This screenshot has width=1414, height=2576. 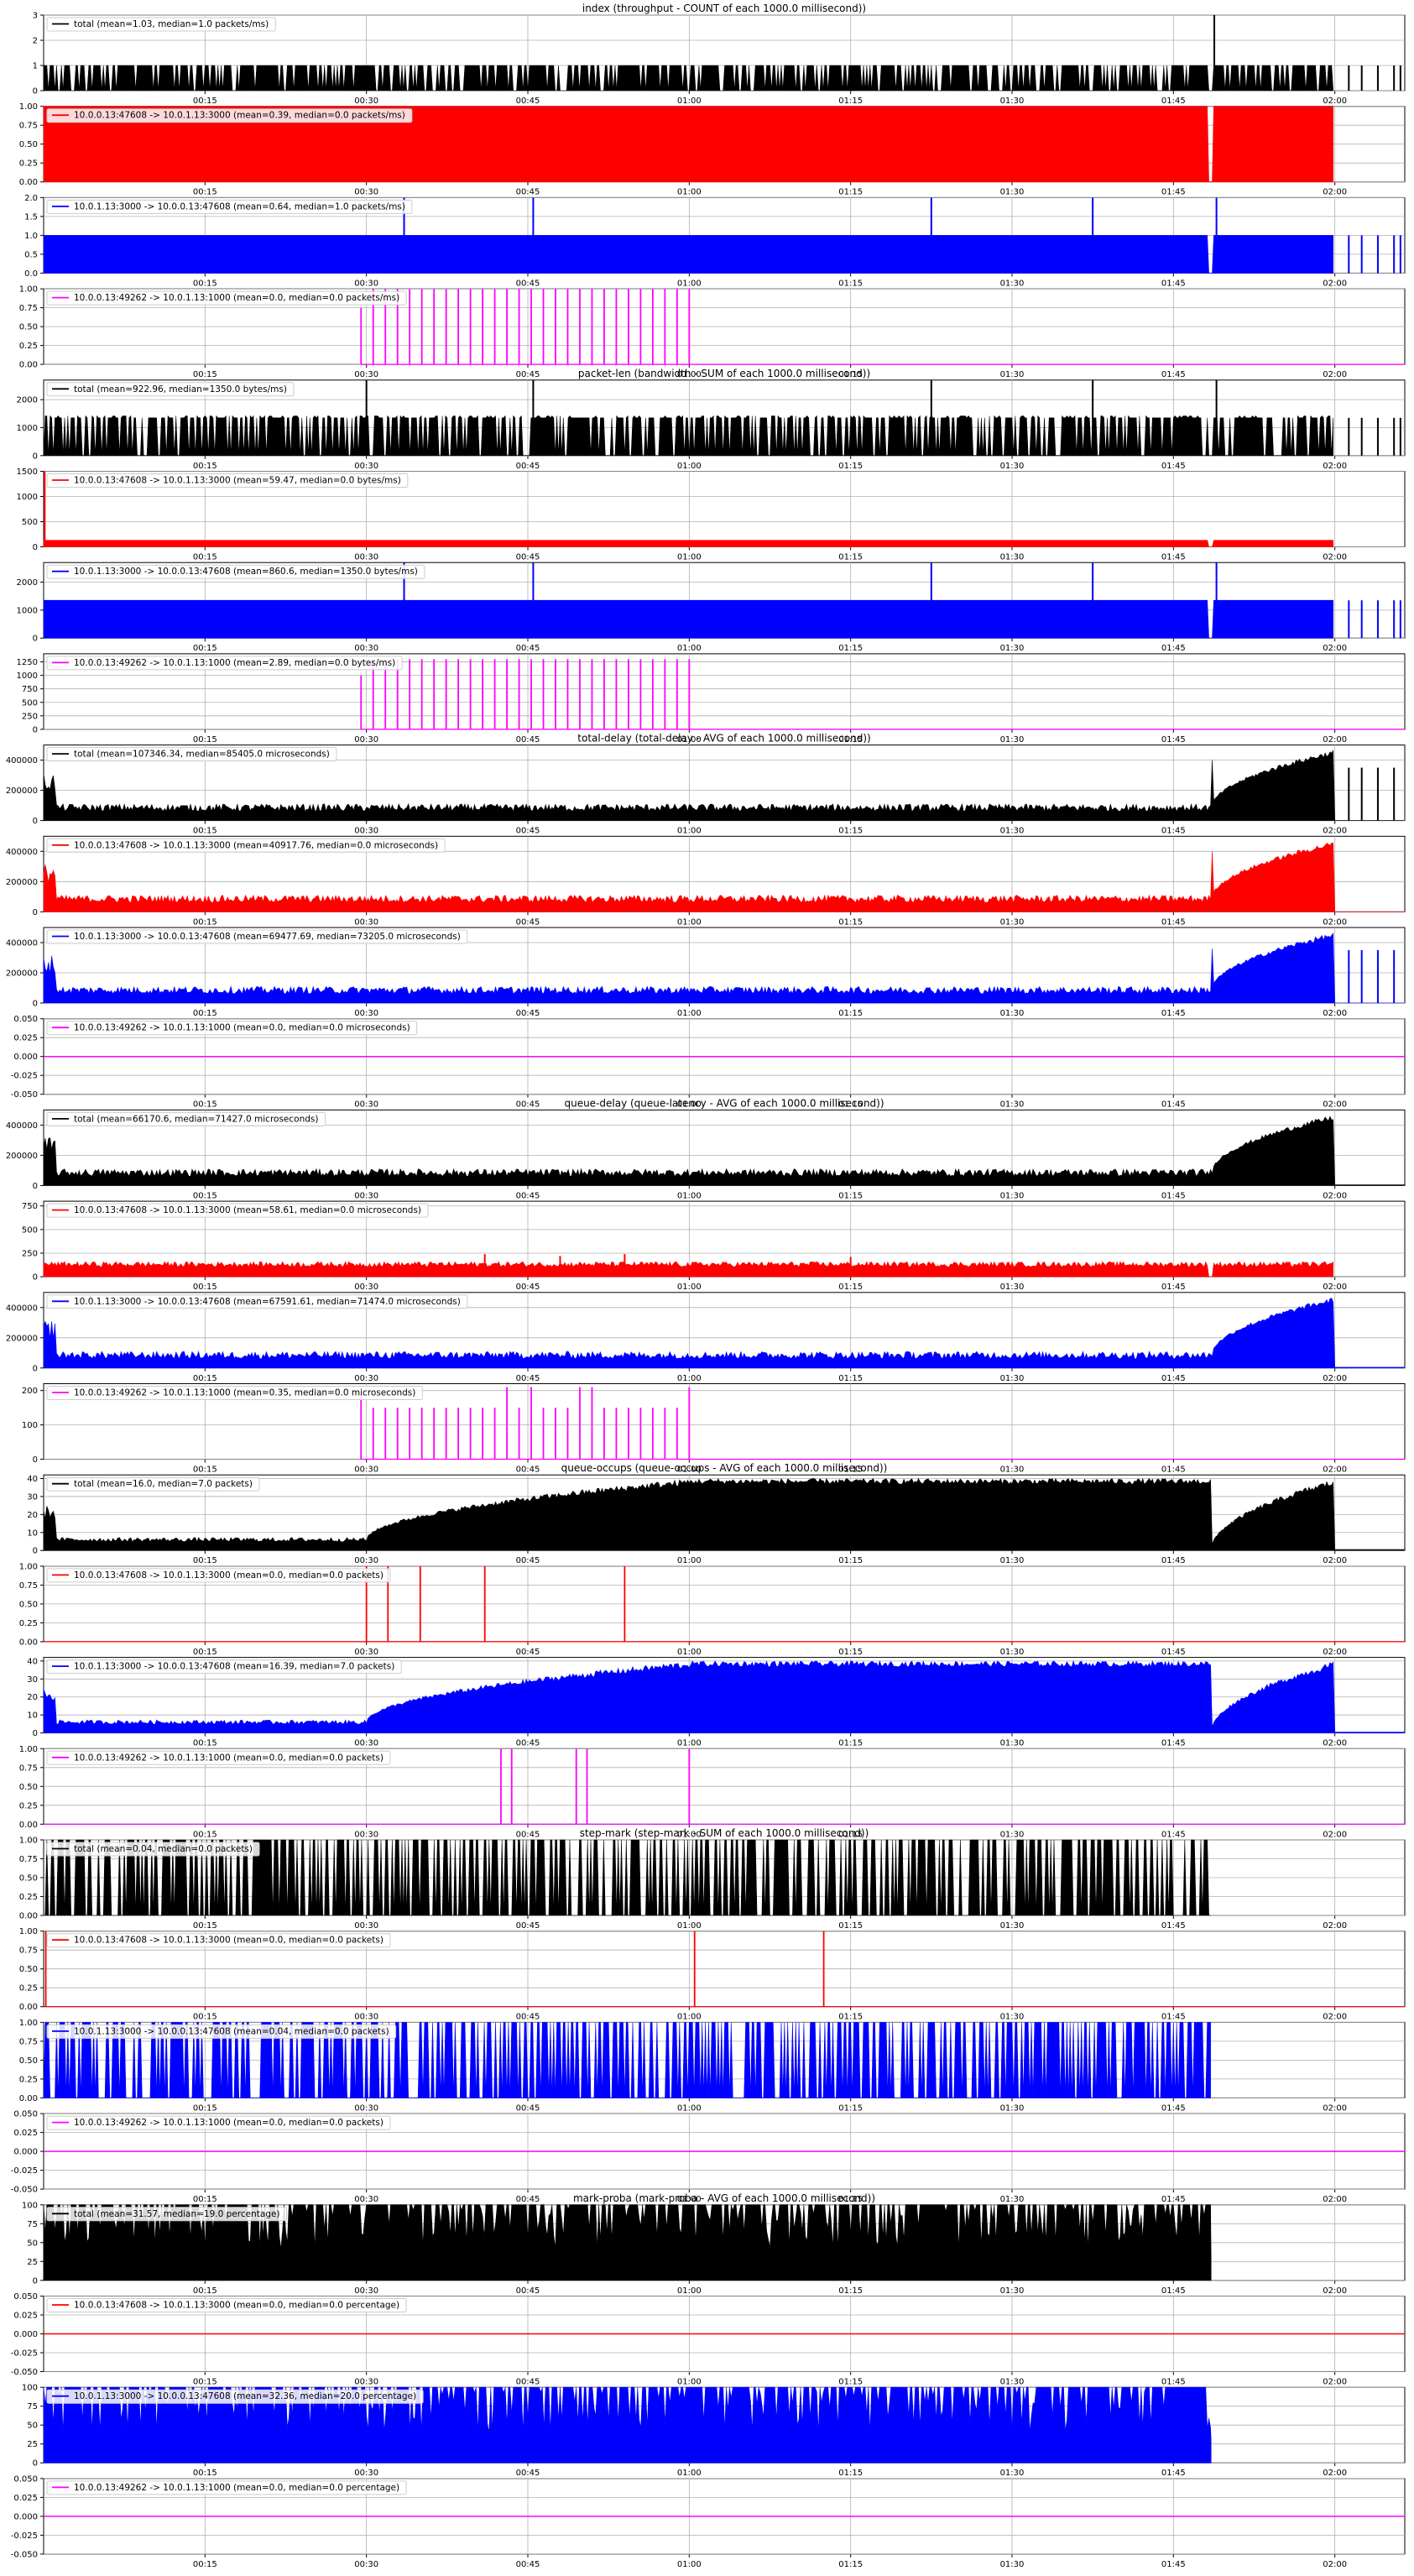 What do you see at coordinates (35, 16) in the screenshot?
I see `y-tick-label: 3` at bounding box center [35, 16].